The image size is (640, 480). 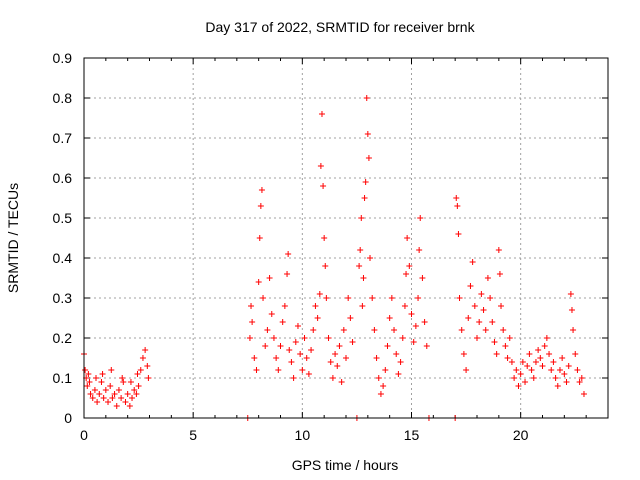 I want to click on x-tick-label: 15, so click(x=412, y=435).